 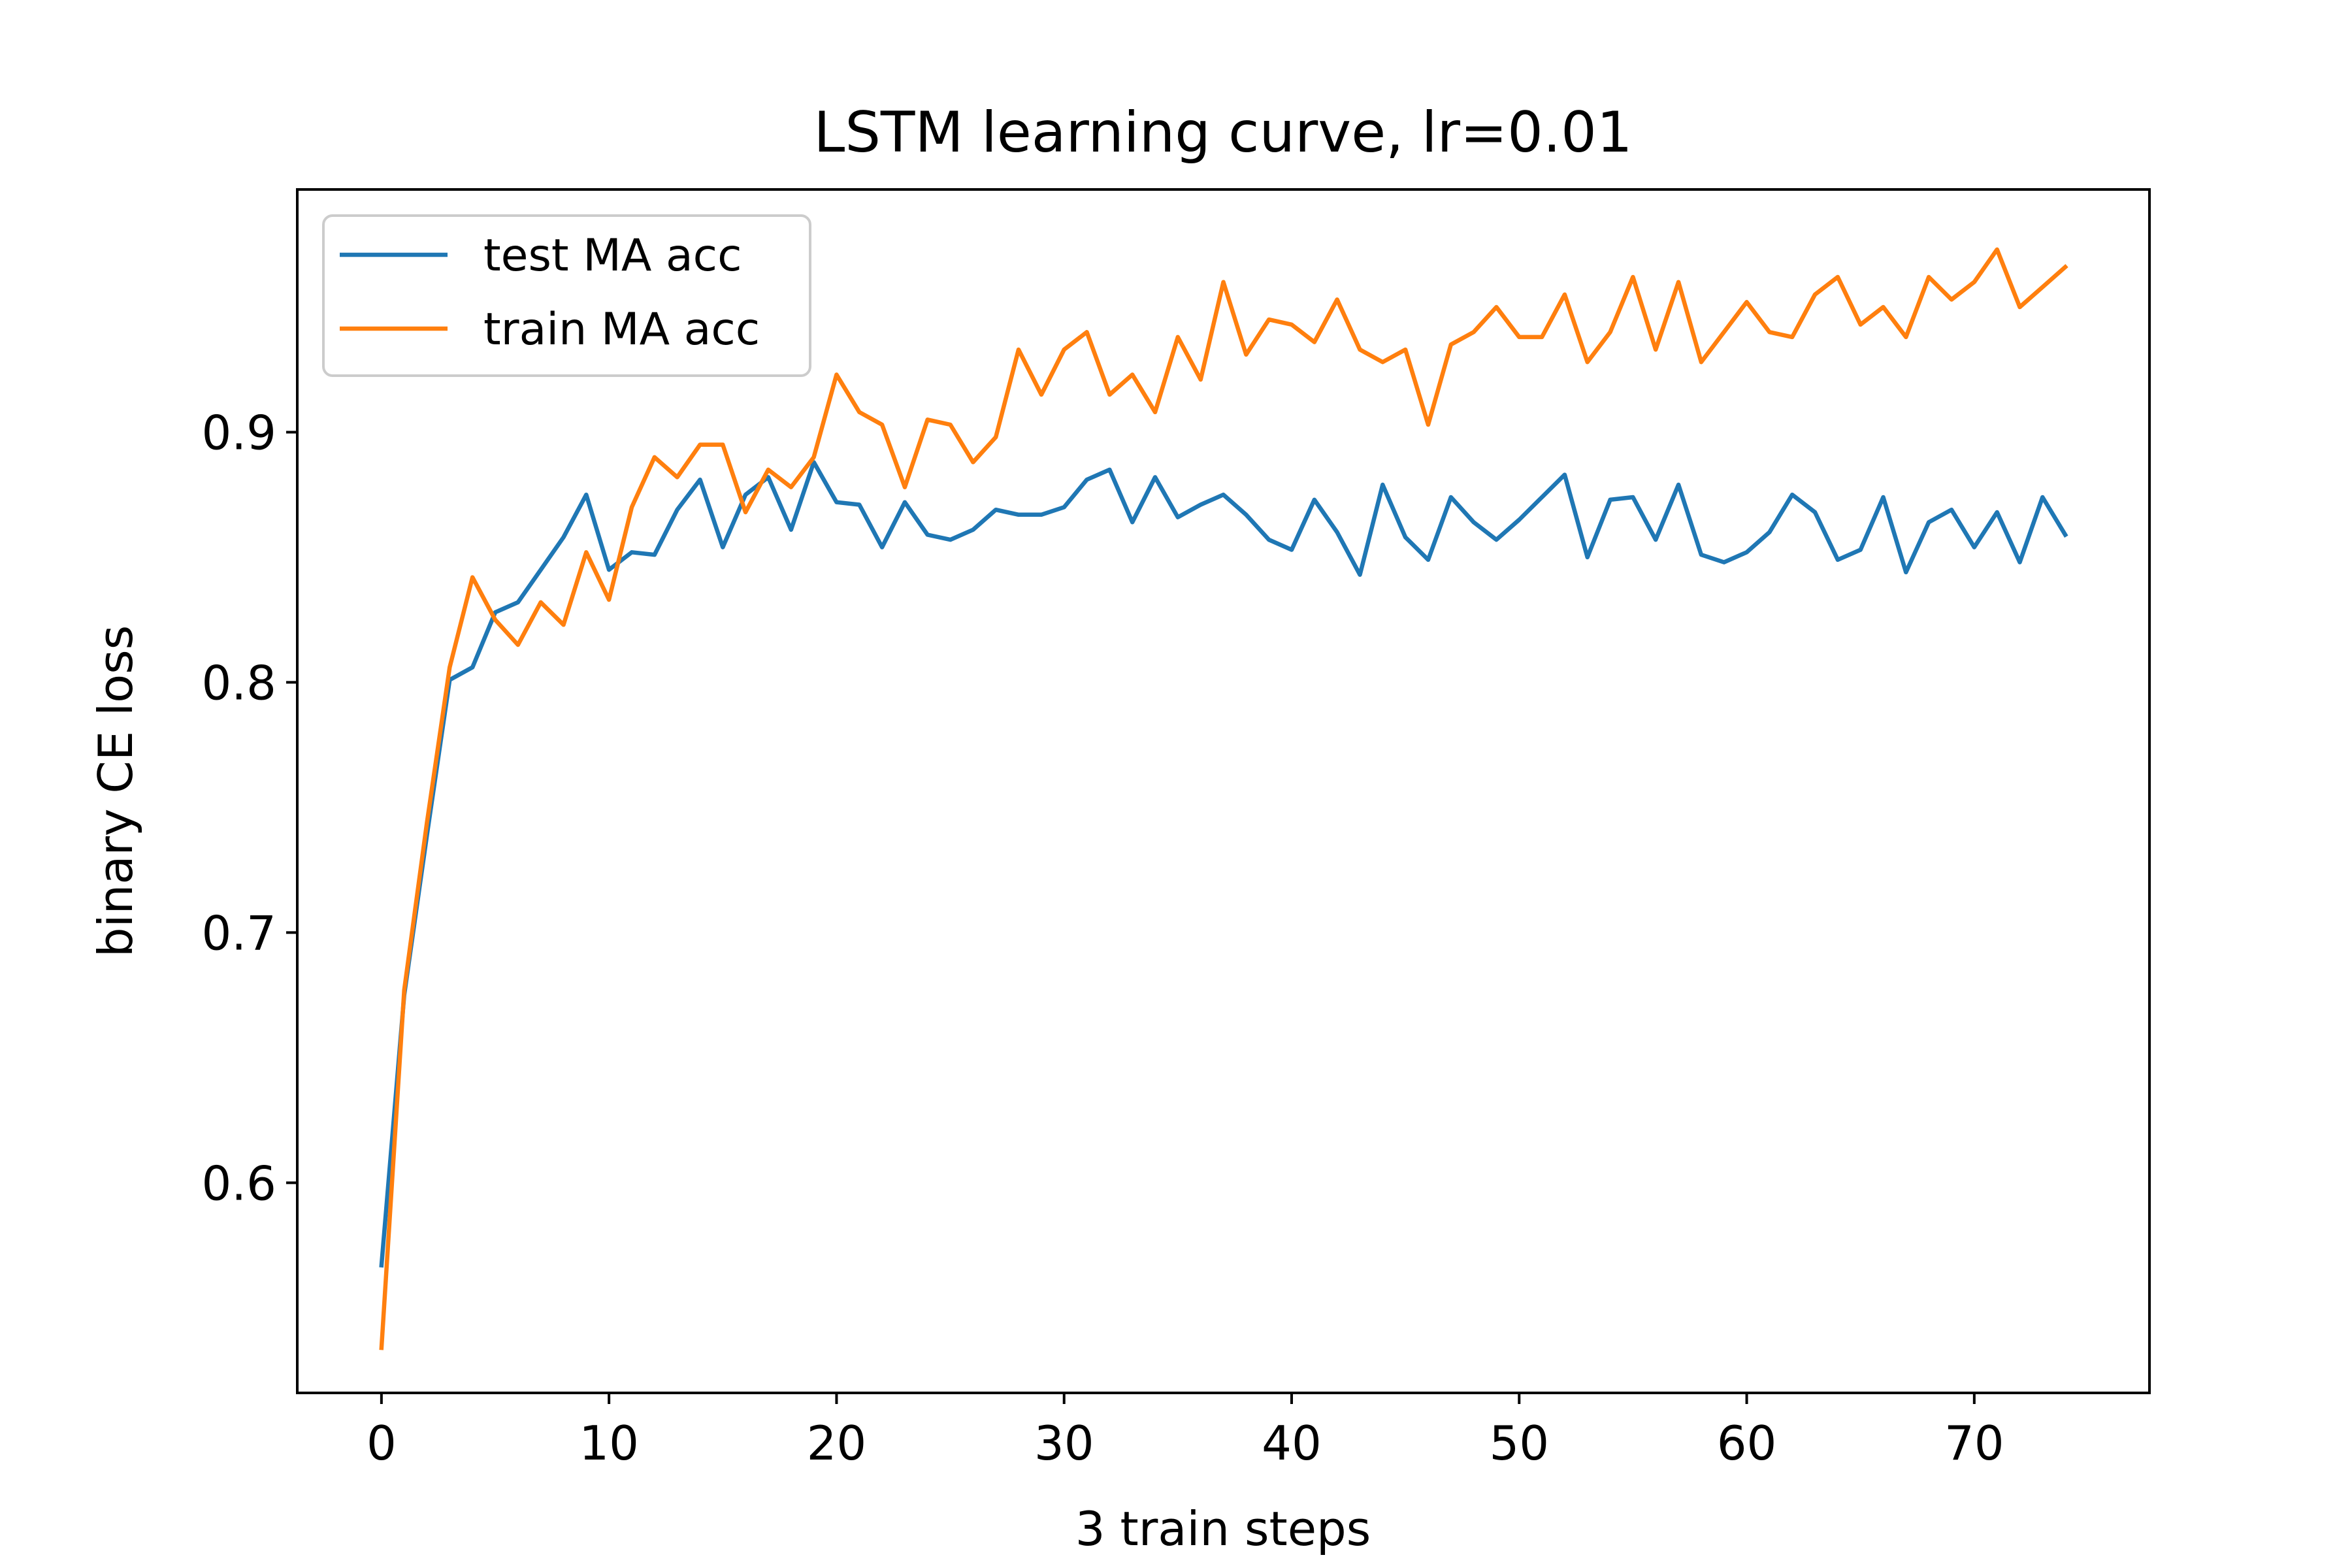 I want to click on x-tick-label: 70, so click(x=1974, y=1443).